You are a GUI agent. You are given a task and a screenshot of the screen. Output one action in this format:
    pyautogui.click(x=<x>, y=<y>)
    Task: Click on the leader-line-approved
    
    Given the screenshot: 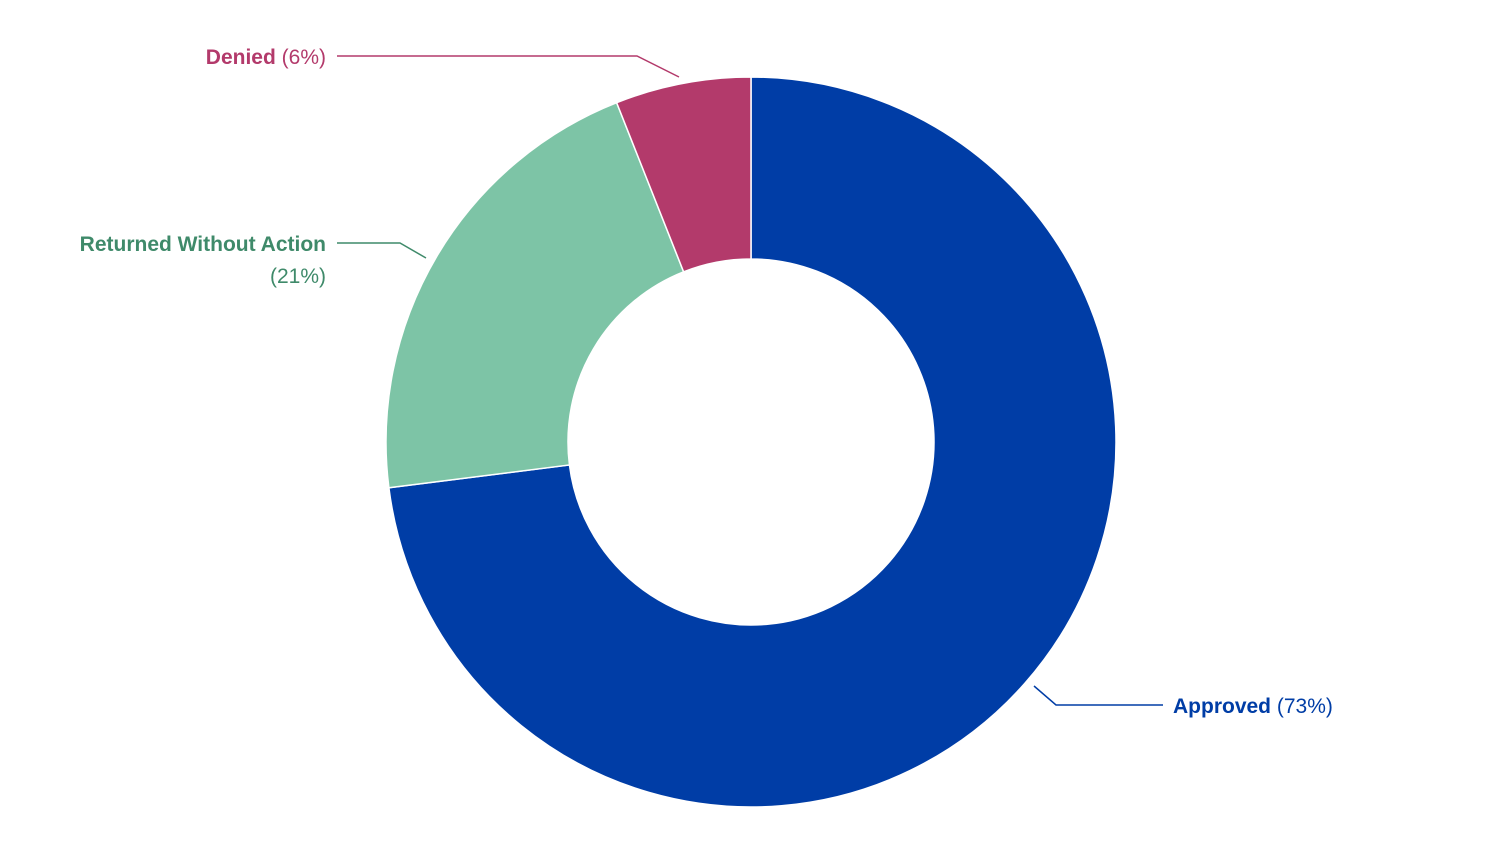 What is the action you would take?
    pyautogui.click(x=1098, y=695)
    